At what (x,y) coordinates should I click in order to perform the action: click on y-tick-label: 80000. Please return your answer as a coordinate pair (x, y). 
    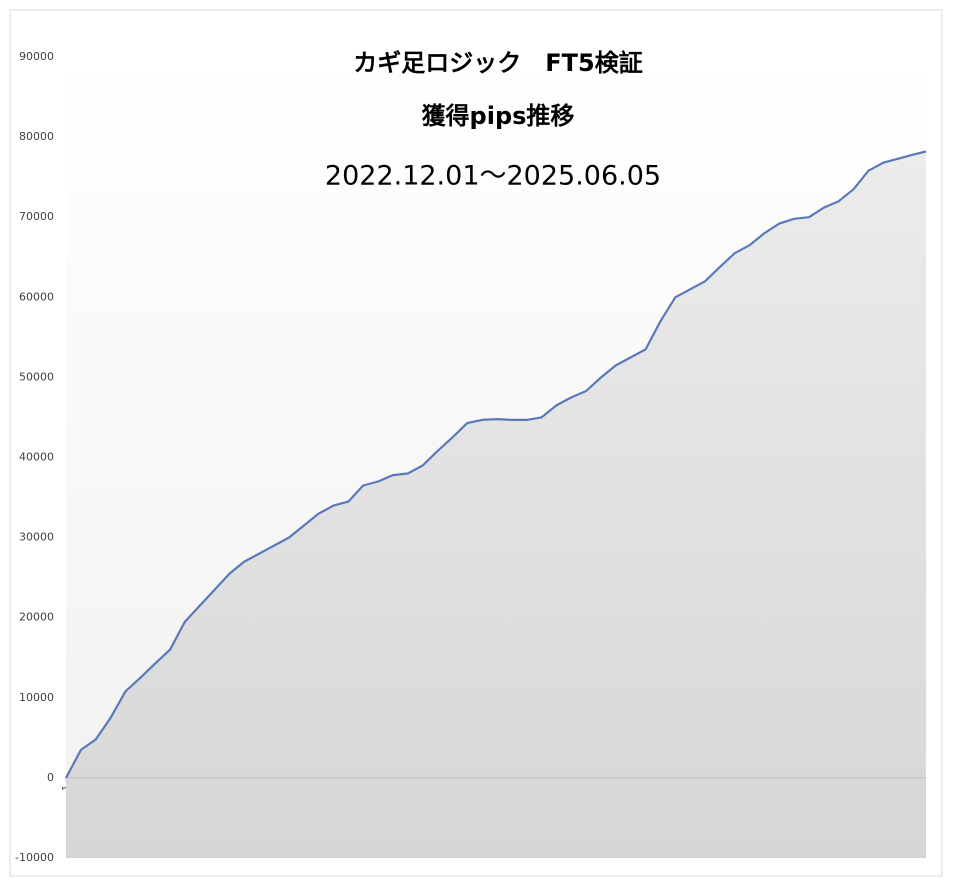
    Looking at the image, I should click on (36, 136).